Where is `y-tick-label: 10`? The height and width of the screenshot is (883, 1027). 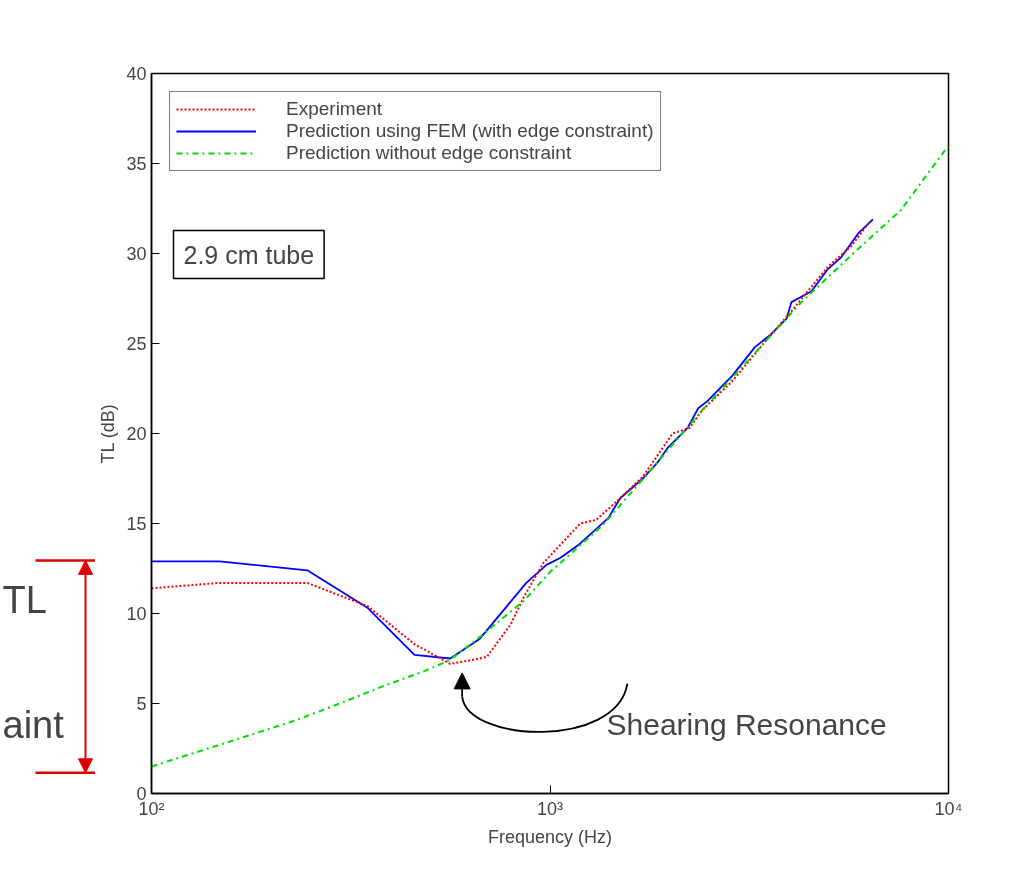 y-tick-label: 10 is located at coordinates (136, 614).